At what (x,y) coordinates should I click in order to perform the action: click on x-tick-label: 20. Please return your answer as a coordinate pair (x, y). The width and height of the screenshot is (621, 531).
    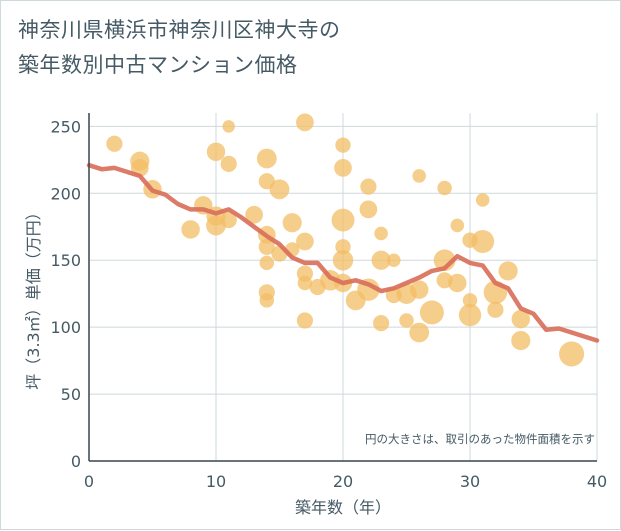
    Looking at the image, I should click on (343, 481).